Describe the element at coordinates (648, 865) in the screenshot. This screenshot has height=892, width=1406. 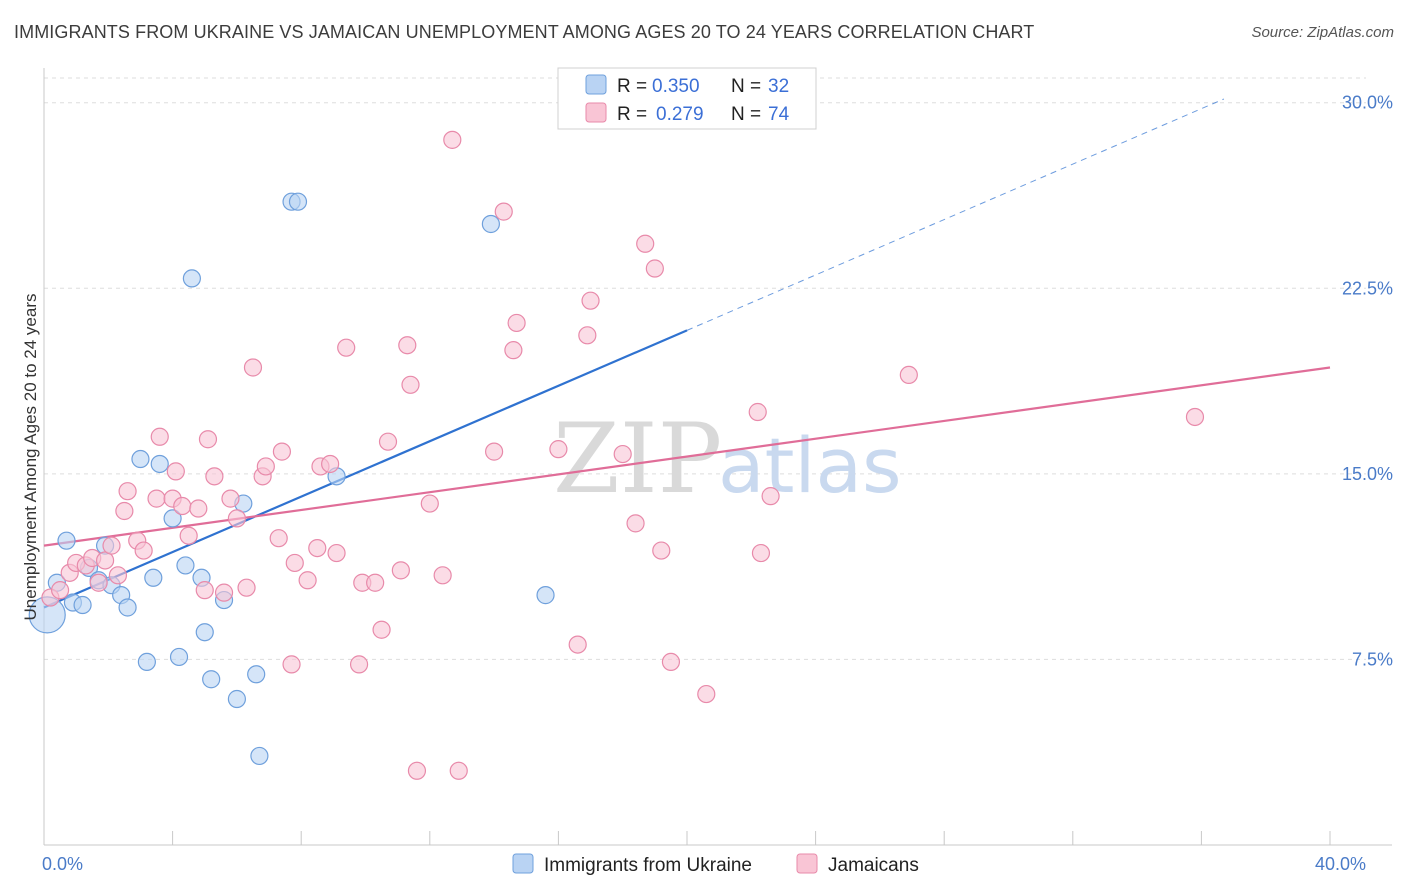
I see `series-legend-label-ukraine: Immigrants from Ukraine` at that location.